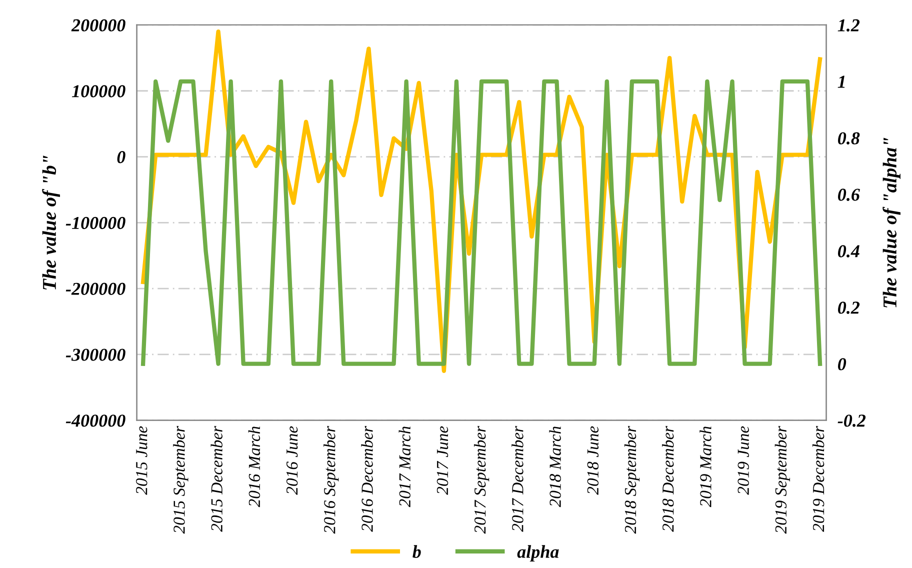 The height and width of the screenshot is (568, 912). Describe the element at coordinates (404, 467) in the screenshot. I see `x-tick-label: 2017 March` at that location.